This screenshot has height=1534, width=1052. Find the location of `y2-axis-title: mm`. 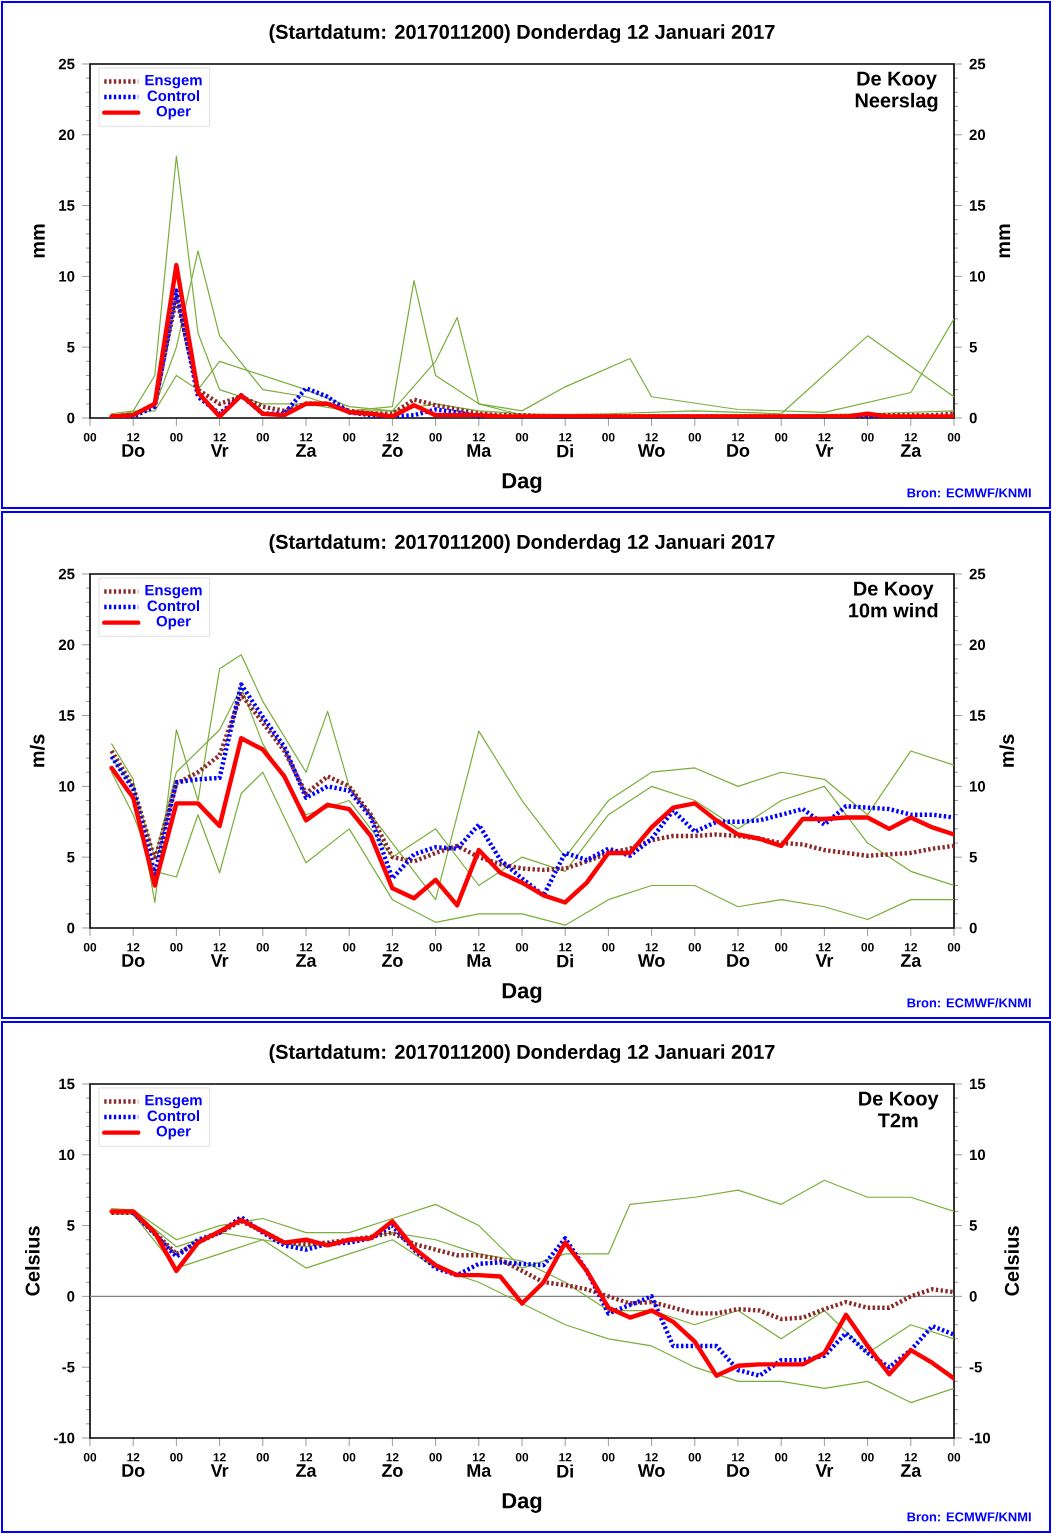

y2-axis-title: mm is located at coordinates (1005, 241).